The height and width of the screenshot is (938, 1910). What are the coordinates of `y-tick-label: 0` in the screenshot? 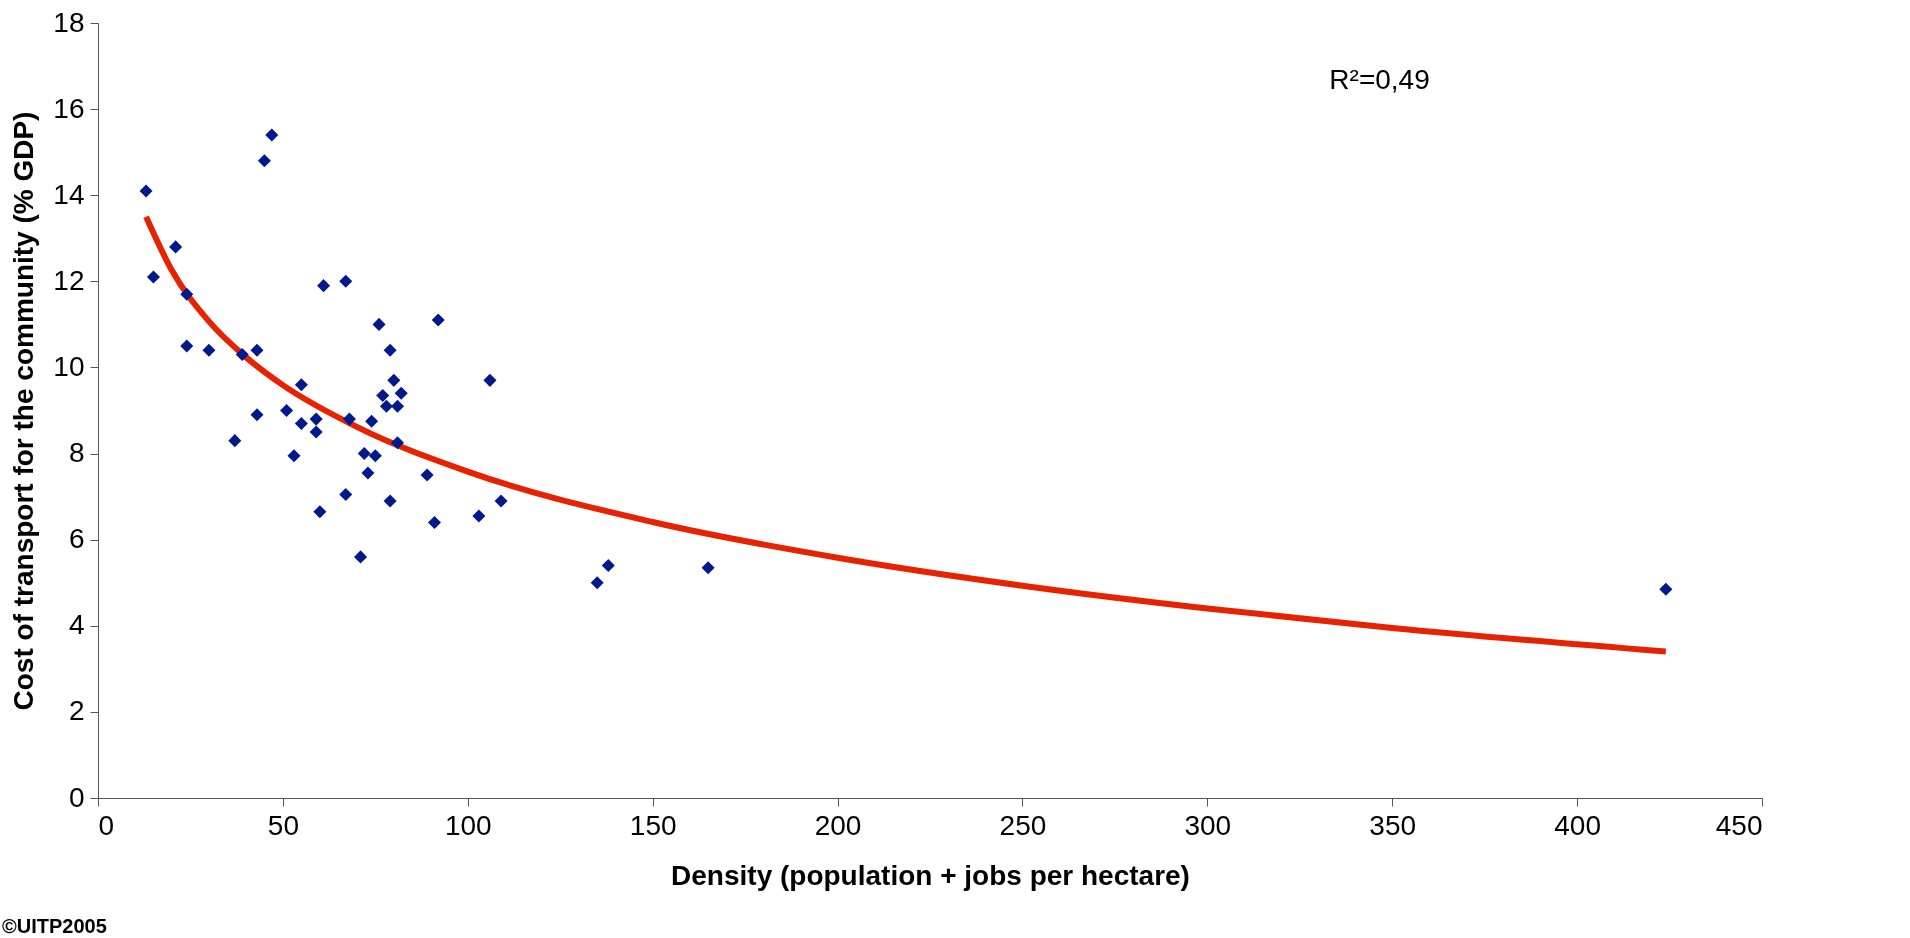 It's located at (76, 797).